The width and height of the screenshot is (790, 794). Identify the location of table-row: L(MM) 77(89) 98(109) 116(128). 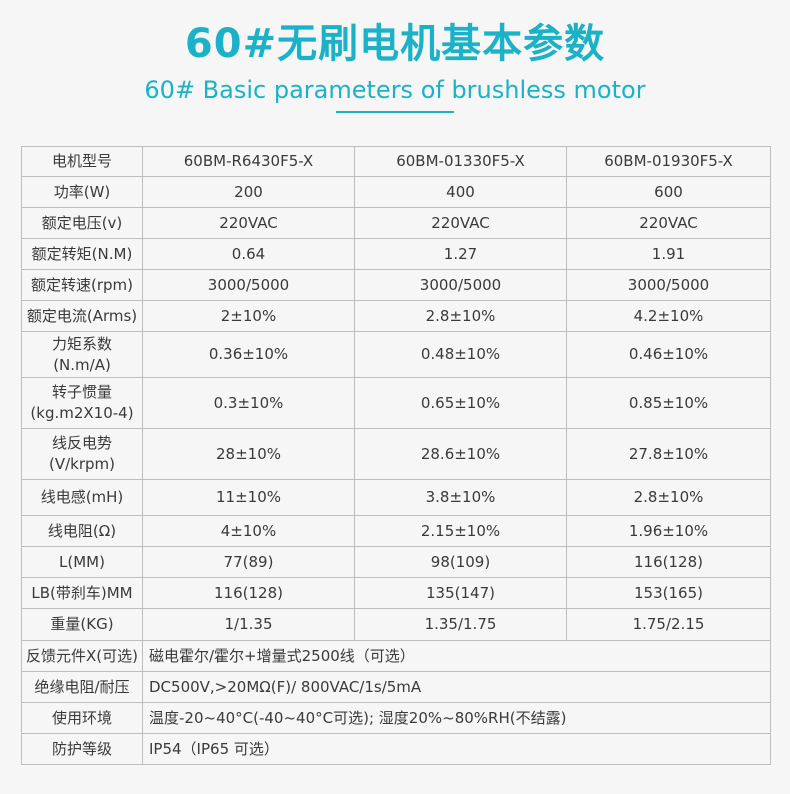
(396, 562).